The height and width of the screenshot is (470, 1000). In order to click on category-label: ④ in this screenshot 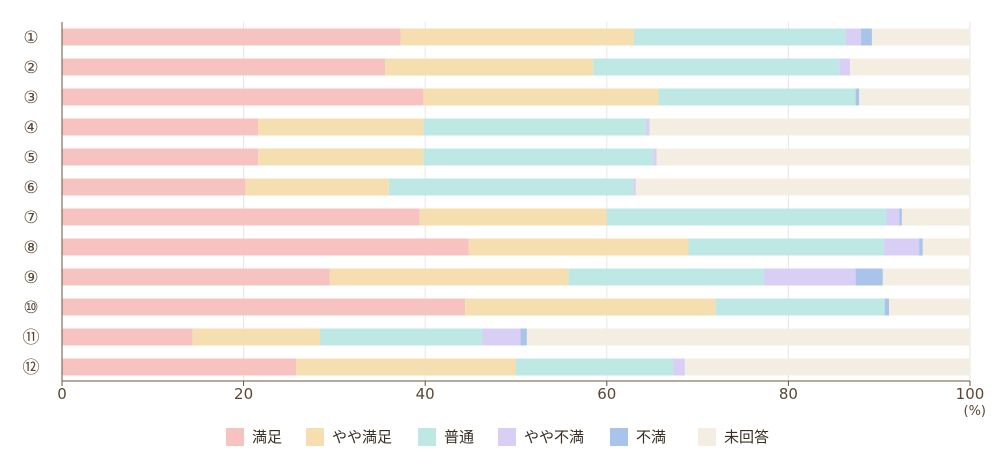, I will do `click(30, 128)`.